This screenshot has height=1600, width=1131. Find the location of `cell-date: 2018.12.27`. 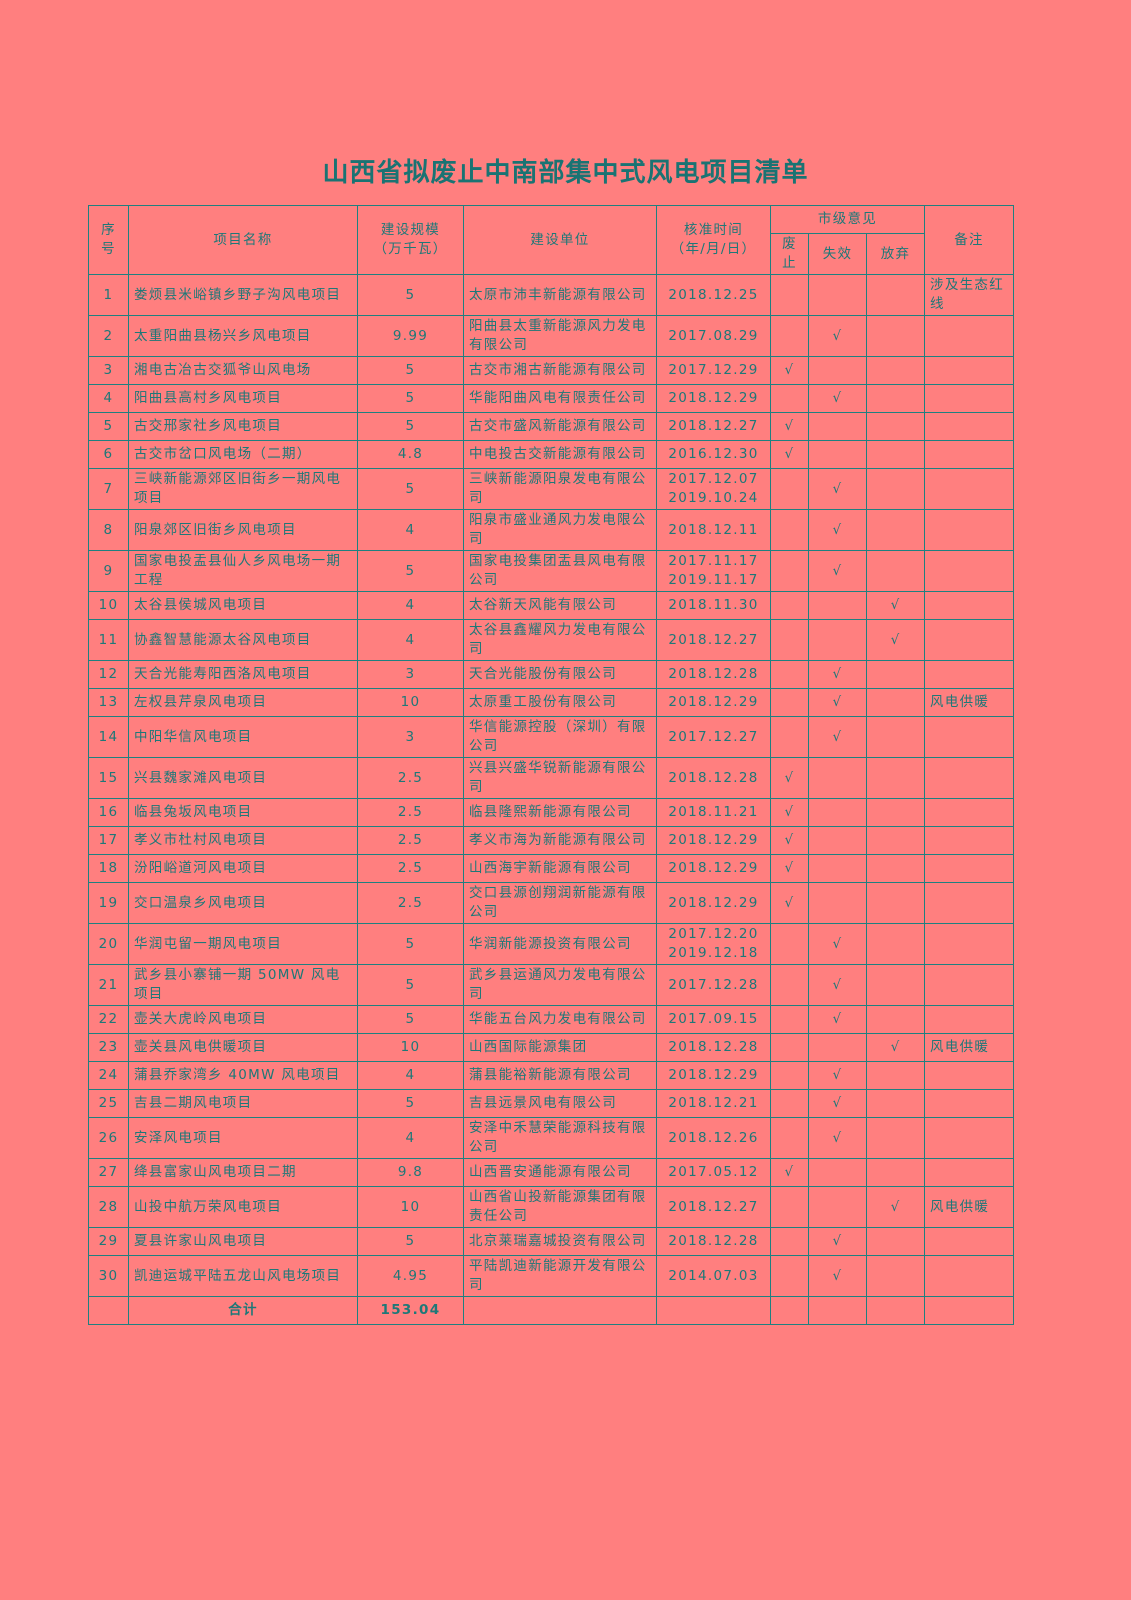

cell-date: 2018.12.27 is located at coordinates (713, 426).